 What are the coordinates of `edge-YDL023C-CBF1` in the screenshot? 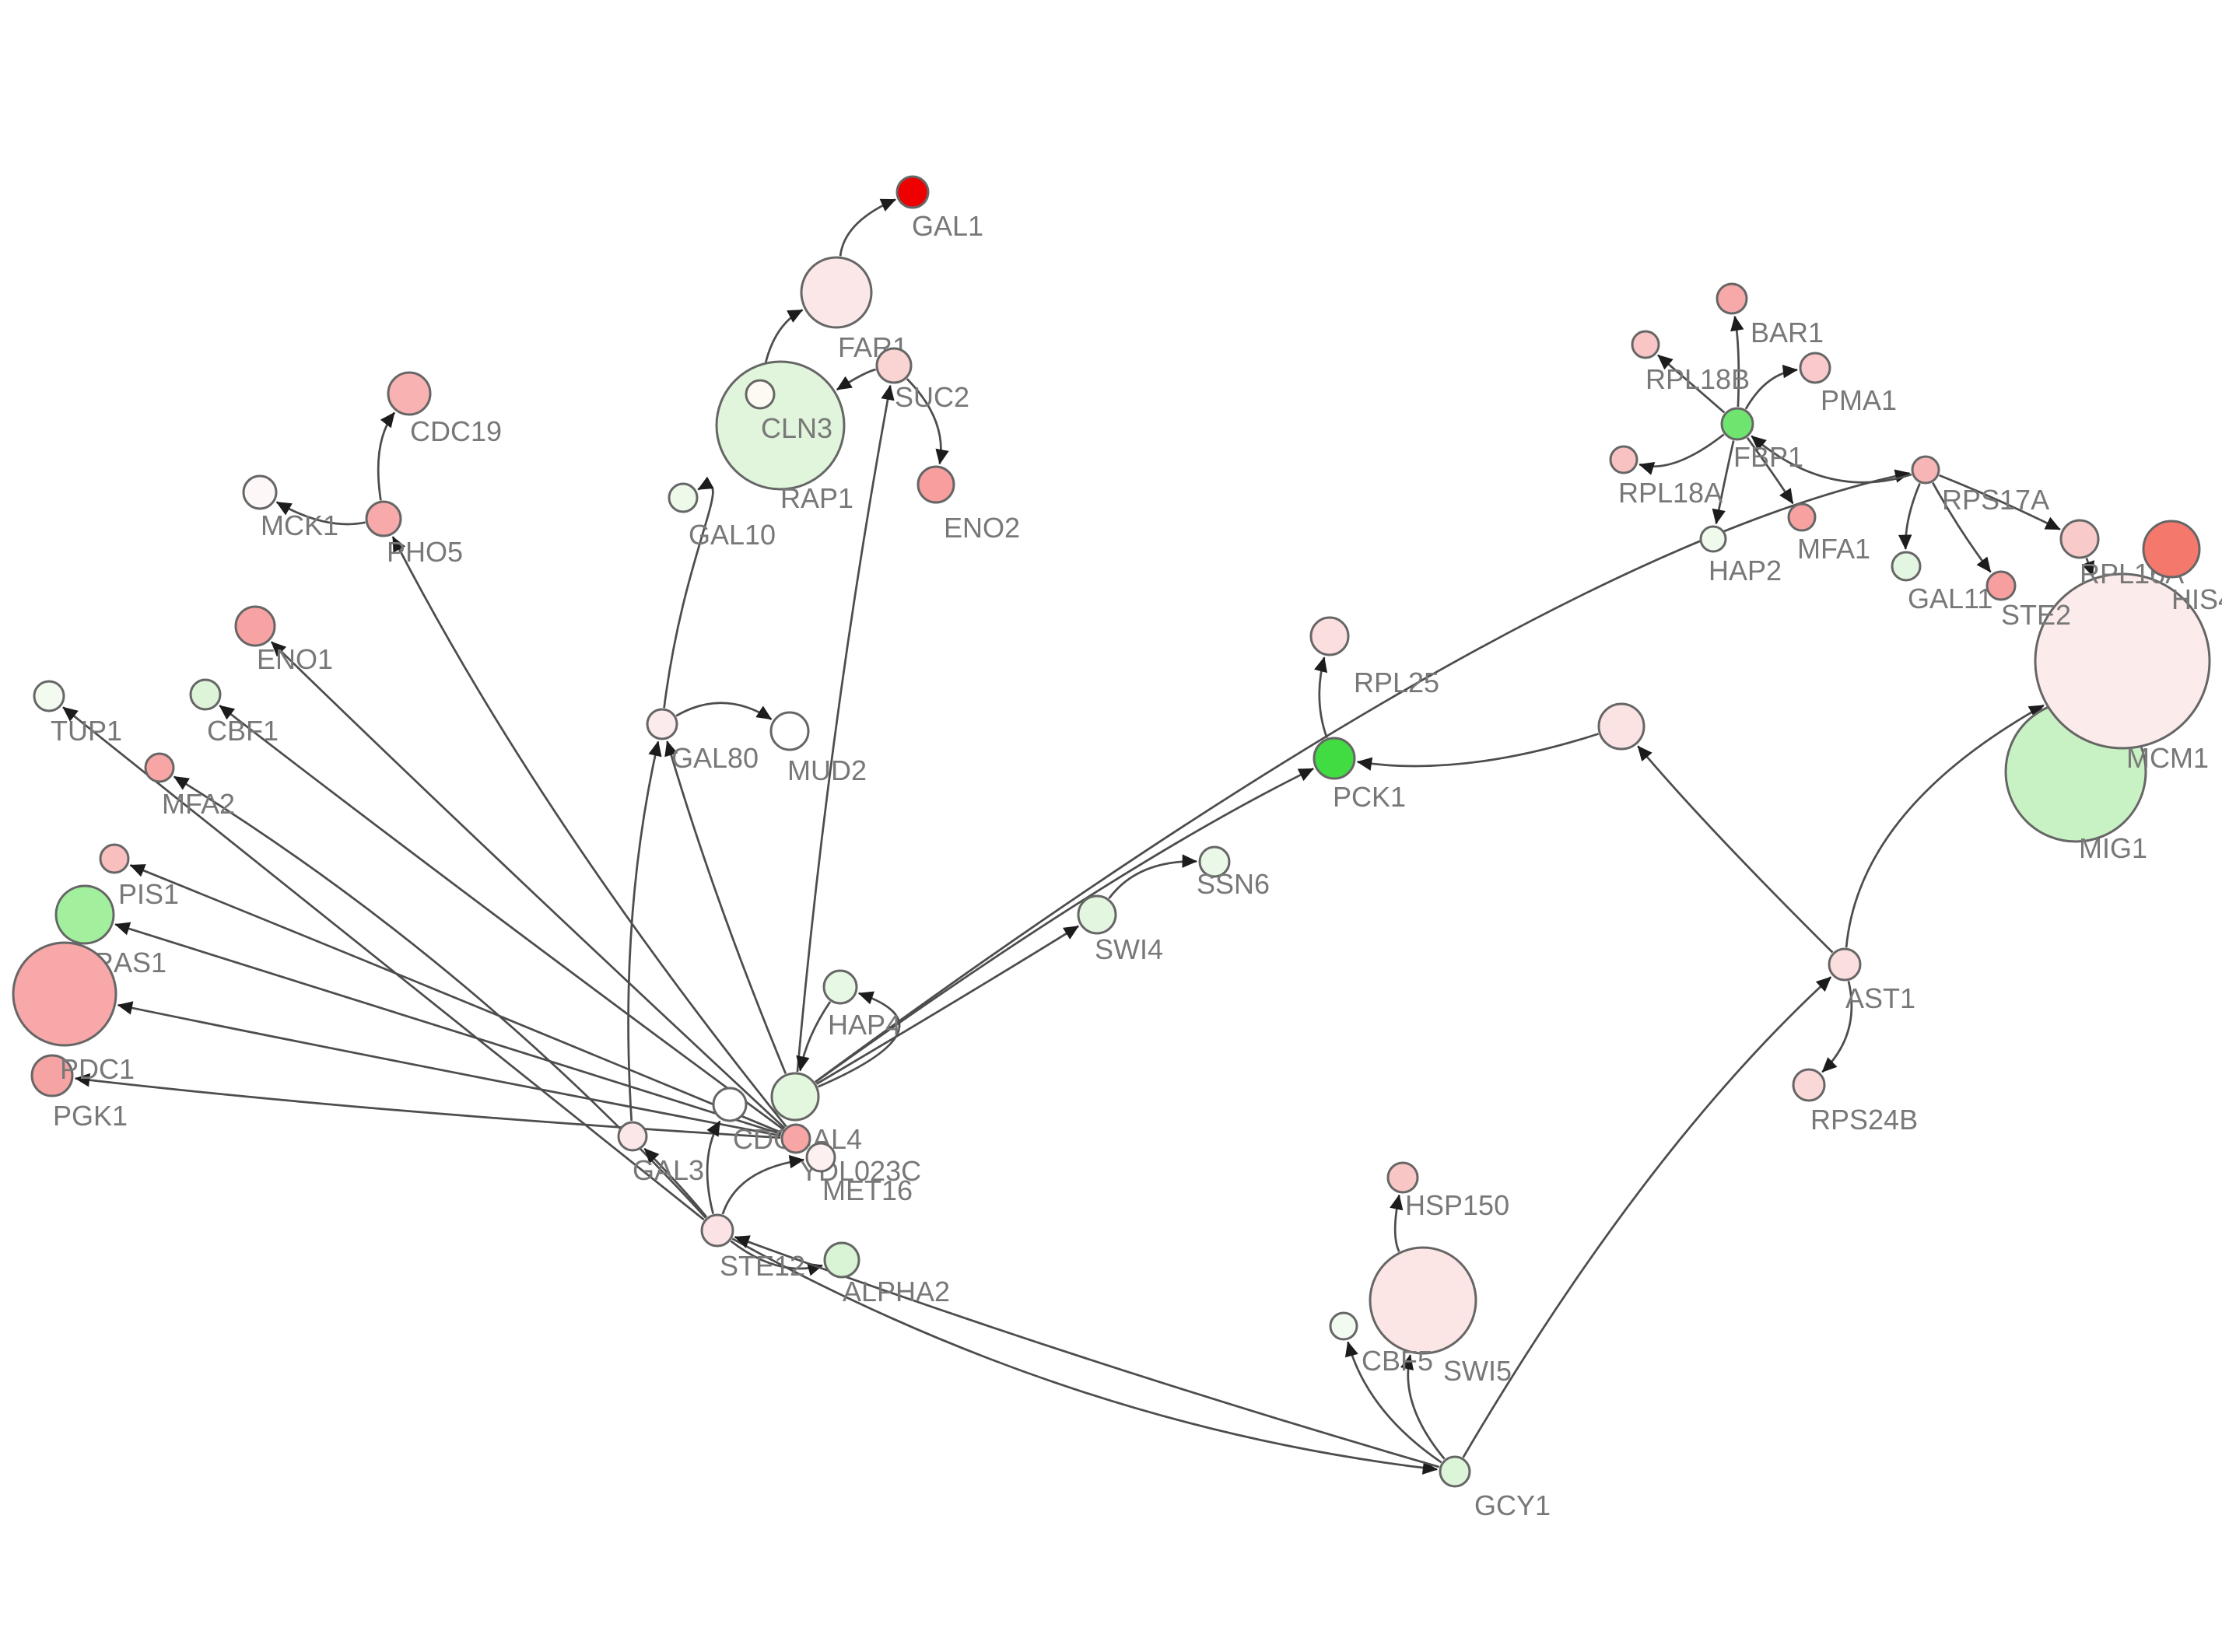 It's located at (501, 918).